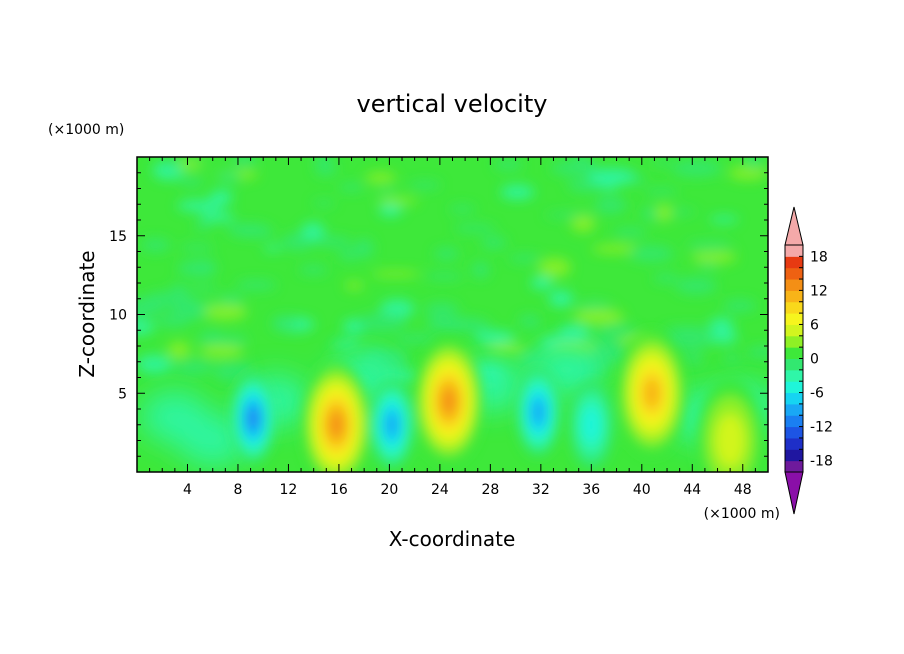  Describe the element at coordinates (237, 490) in the screenshot. I see `x-tick-label: 8` at that location.